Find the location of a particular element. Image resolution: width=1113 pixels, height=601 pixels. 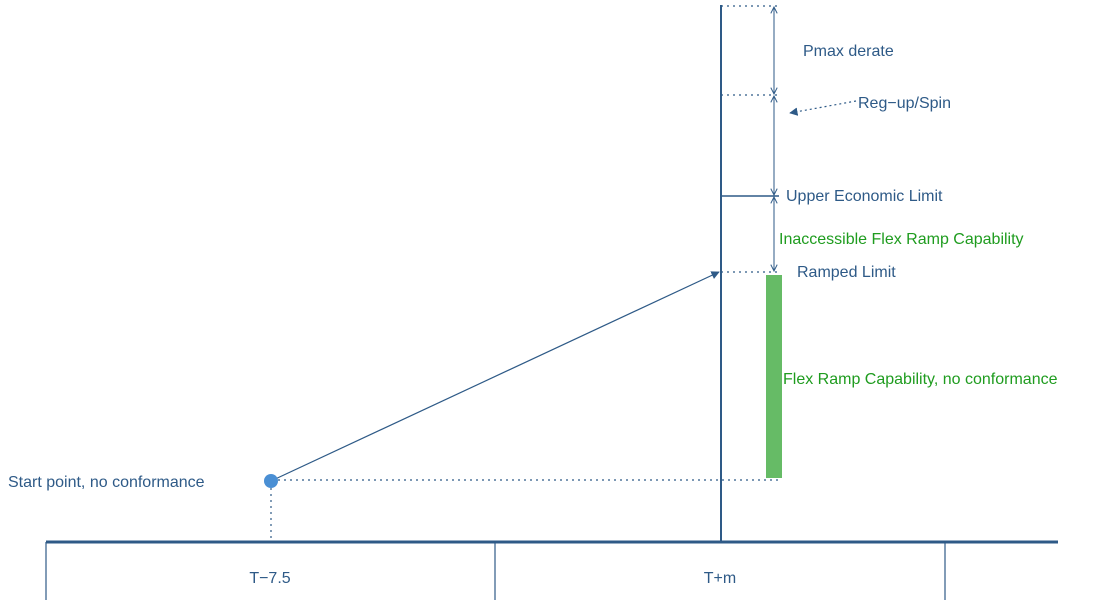

timeline-label-t-plus: T+m is located at coordinates (720, 578).